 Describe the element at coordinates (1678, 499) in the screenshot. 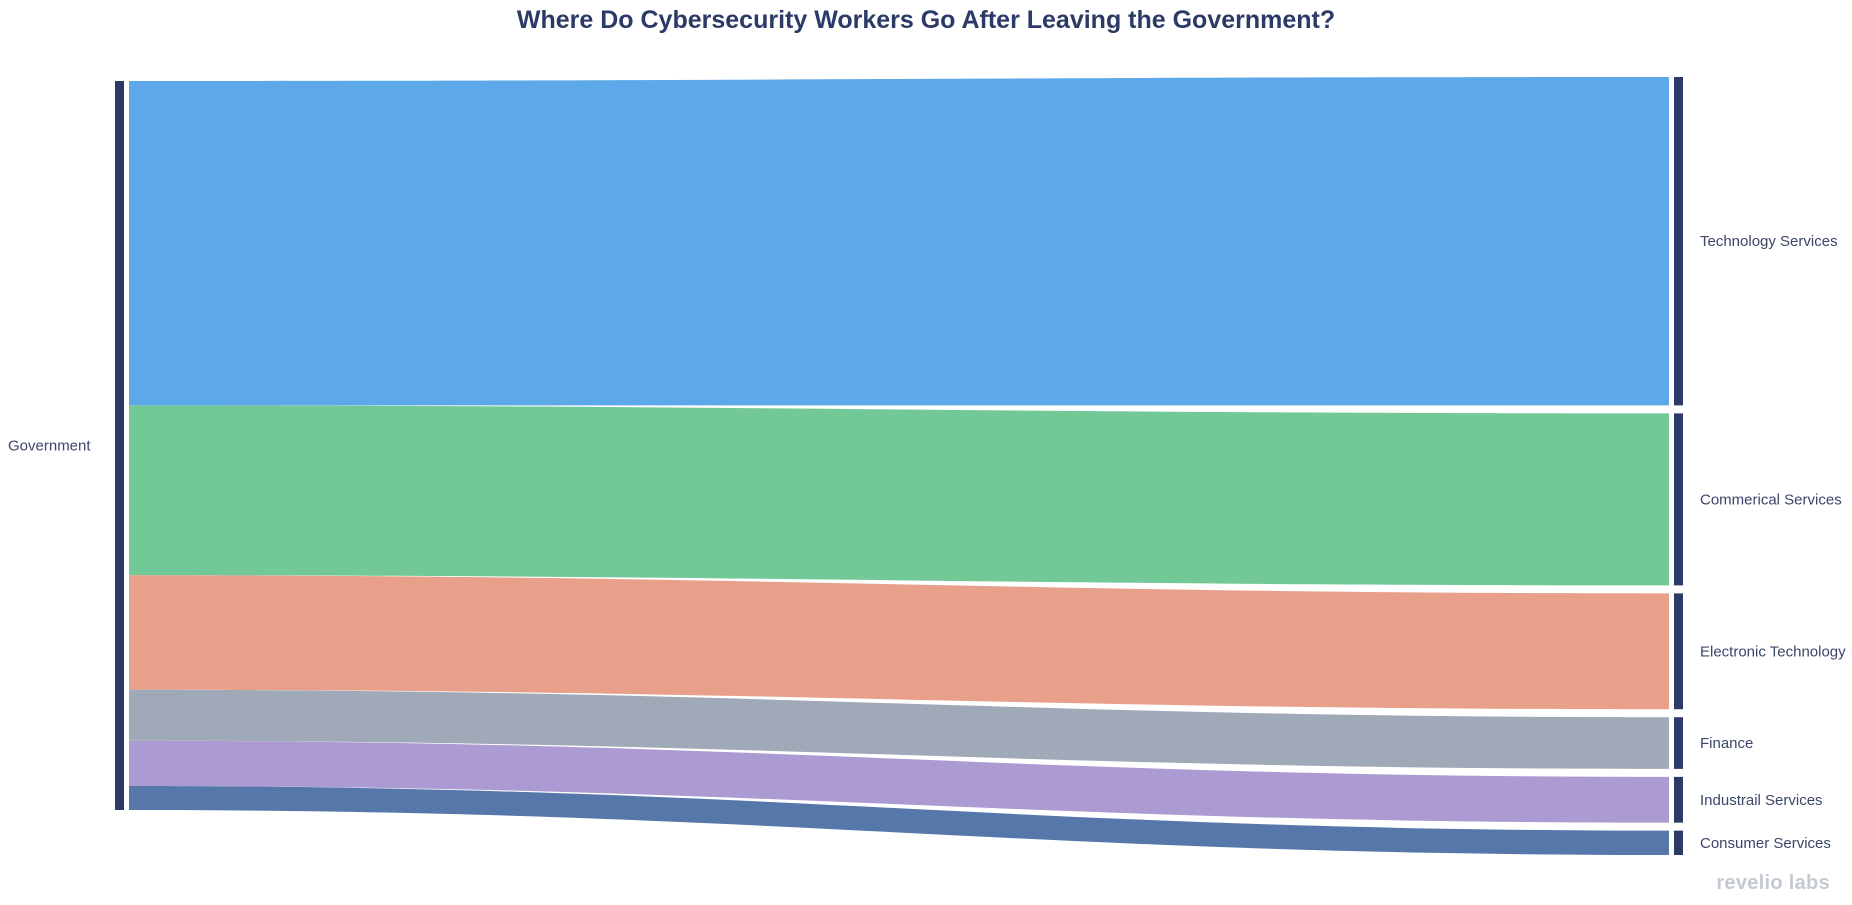

I see `node-commerical-services` at that location.